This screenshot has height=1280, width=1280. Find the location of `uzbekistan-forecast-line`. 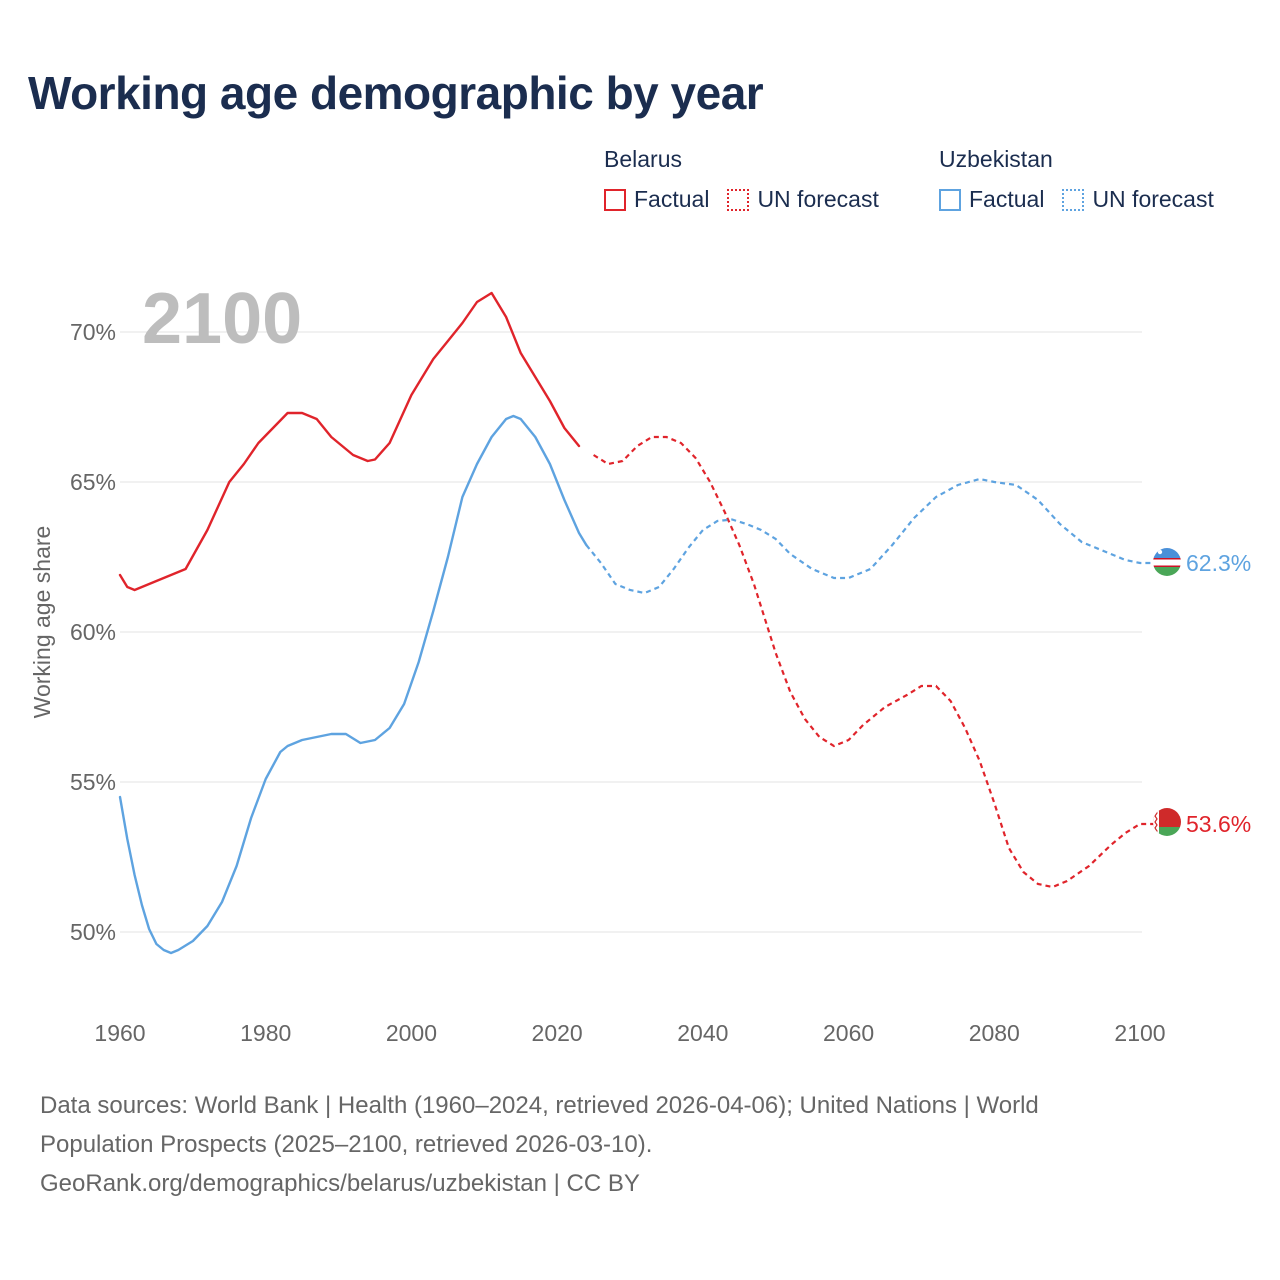

uzbekistan-forecast-line is located at coordinates (873, 536).